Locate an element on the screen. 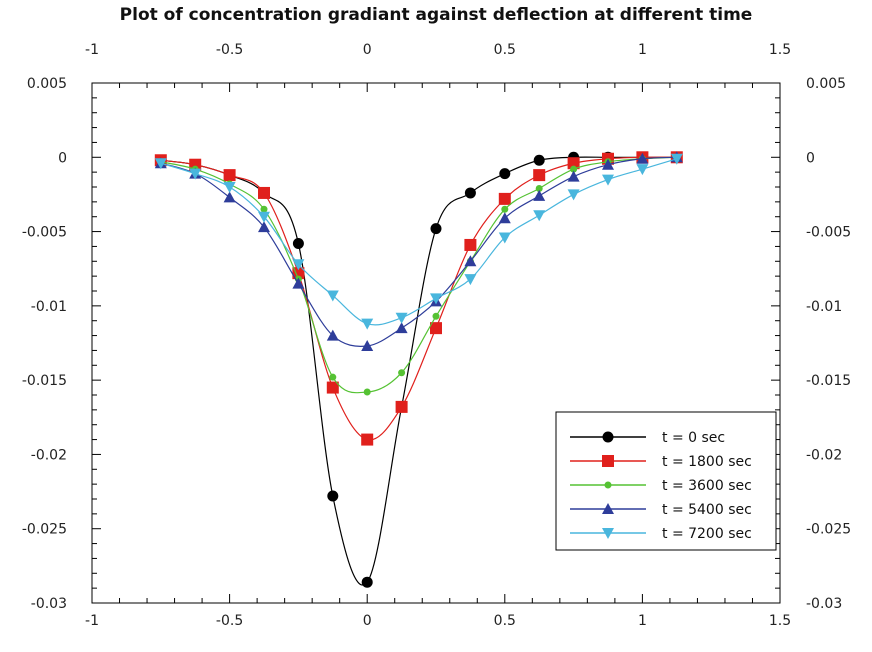 This screenshot has width=872, height=652. legend-label: t = 7200 sec is located at coordinates (707, 534).